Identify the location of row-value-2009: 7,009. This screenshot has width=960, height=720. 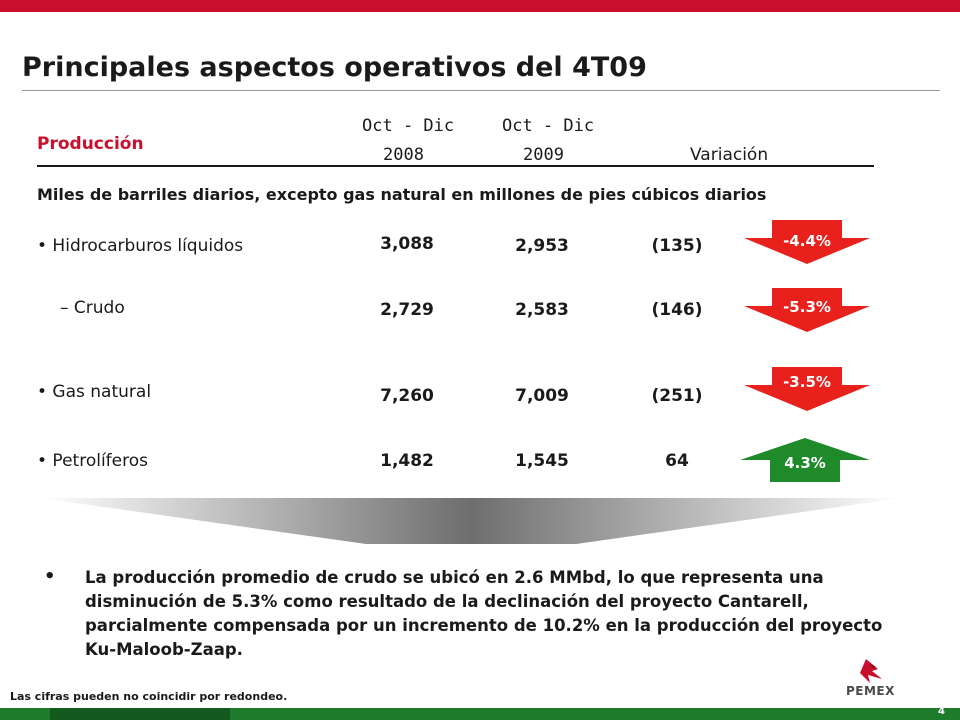
(542, 396).